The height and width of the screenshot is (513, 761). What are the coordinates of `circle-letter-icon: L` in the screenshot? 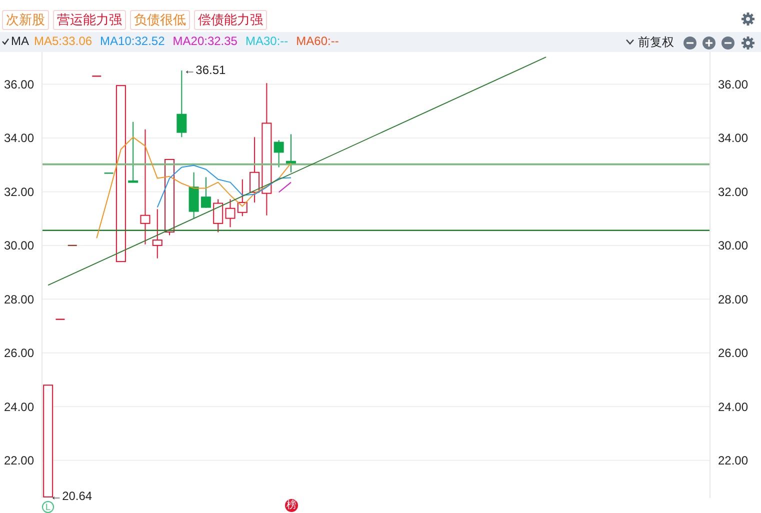 It's located at (48, 507).